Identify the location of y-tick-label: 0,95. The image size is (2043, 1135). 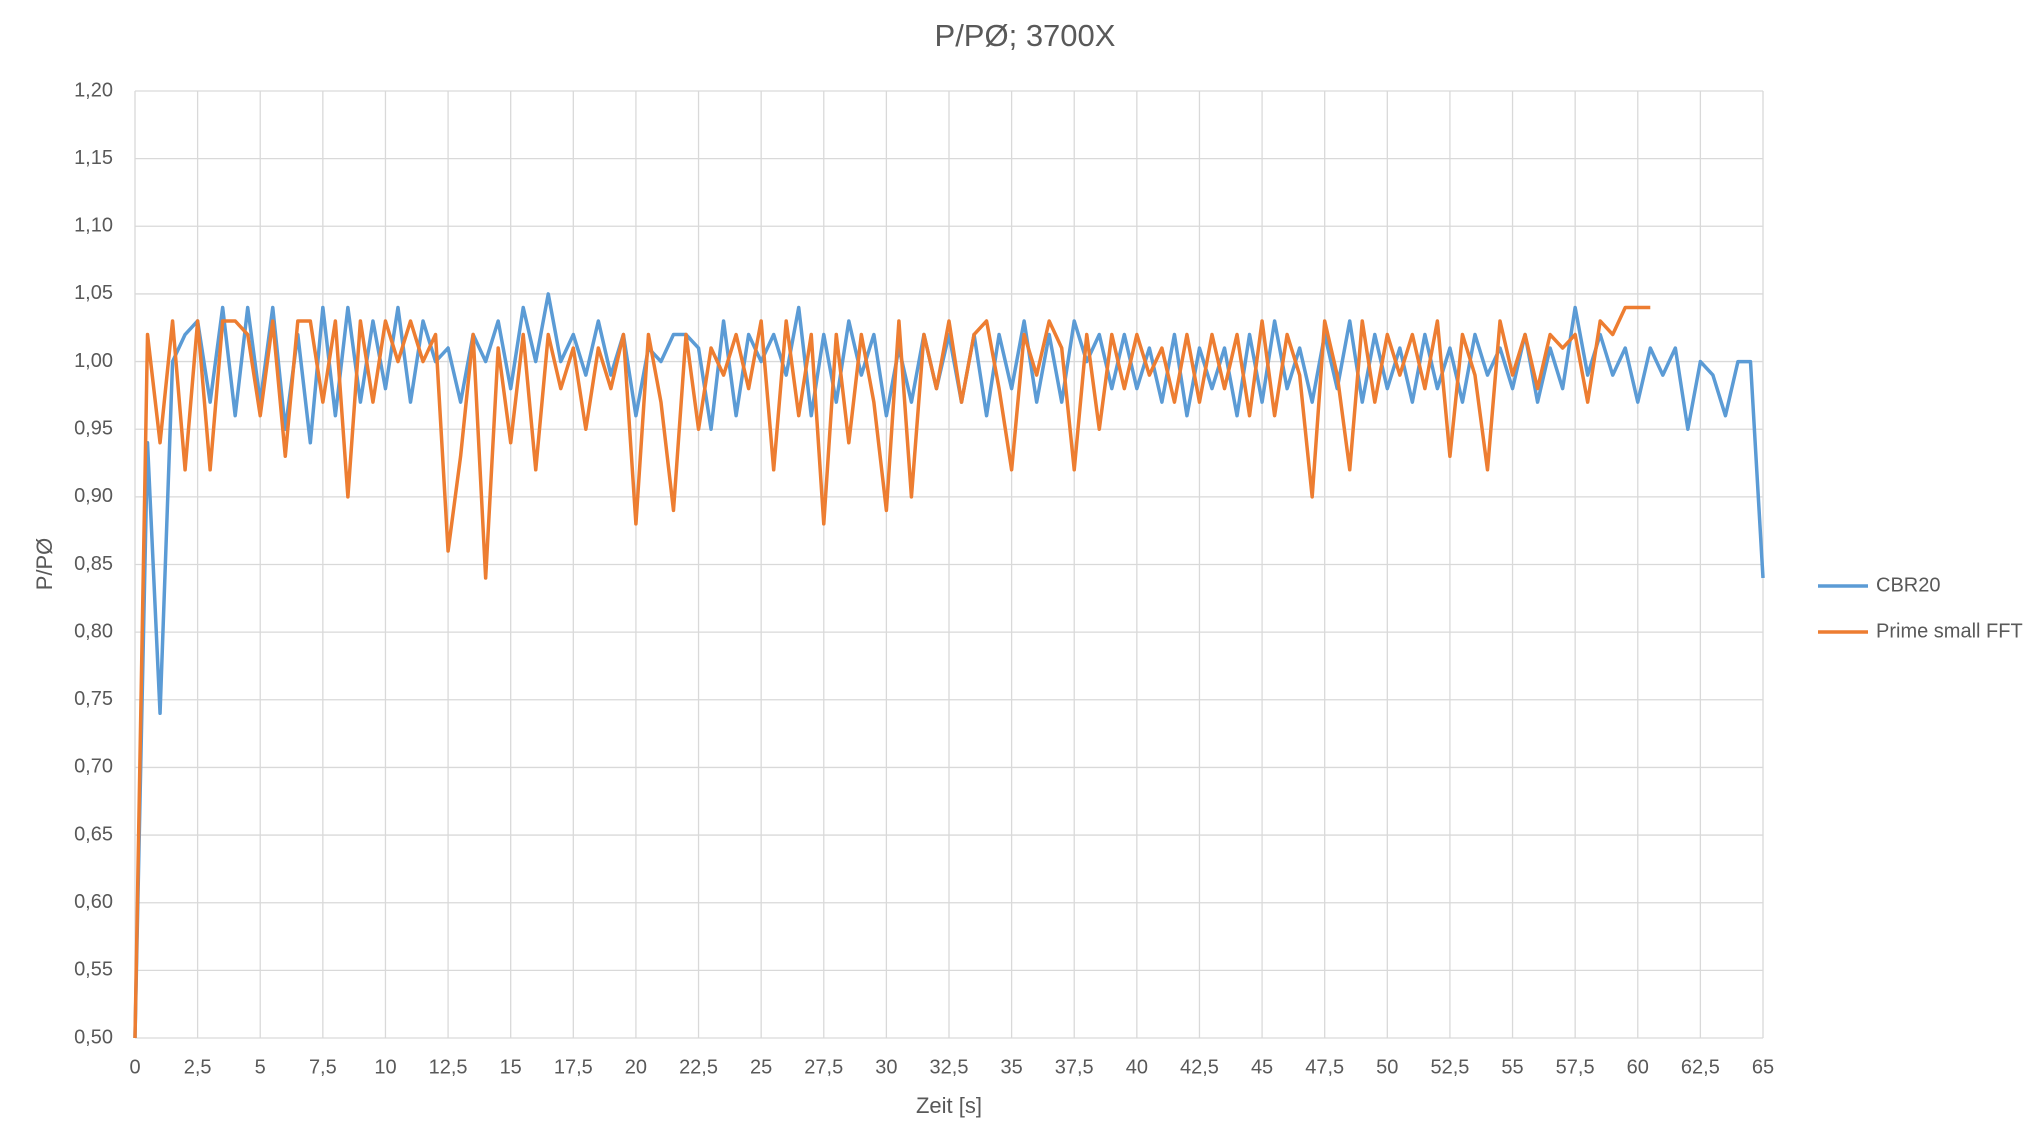
(93, 428).